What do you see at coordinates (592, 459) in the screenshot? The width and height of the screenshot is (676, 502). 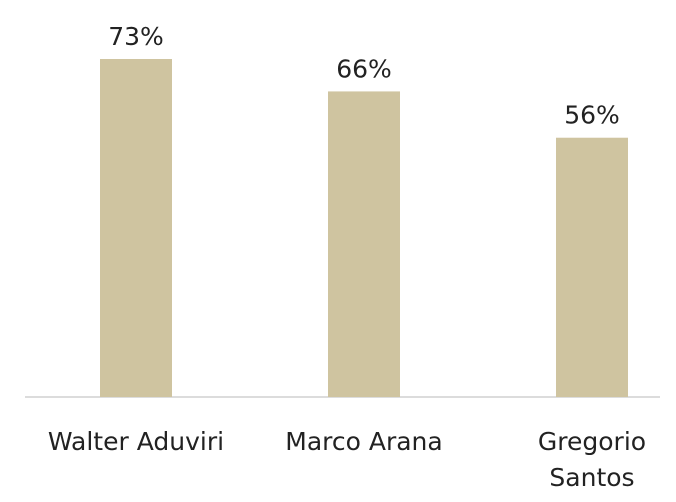 I see `x-tick-label: Gregorio Santos` at bounding box center [592, 459].